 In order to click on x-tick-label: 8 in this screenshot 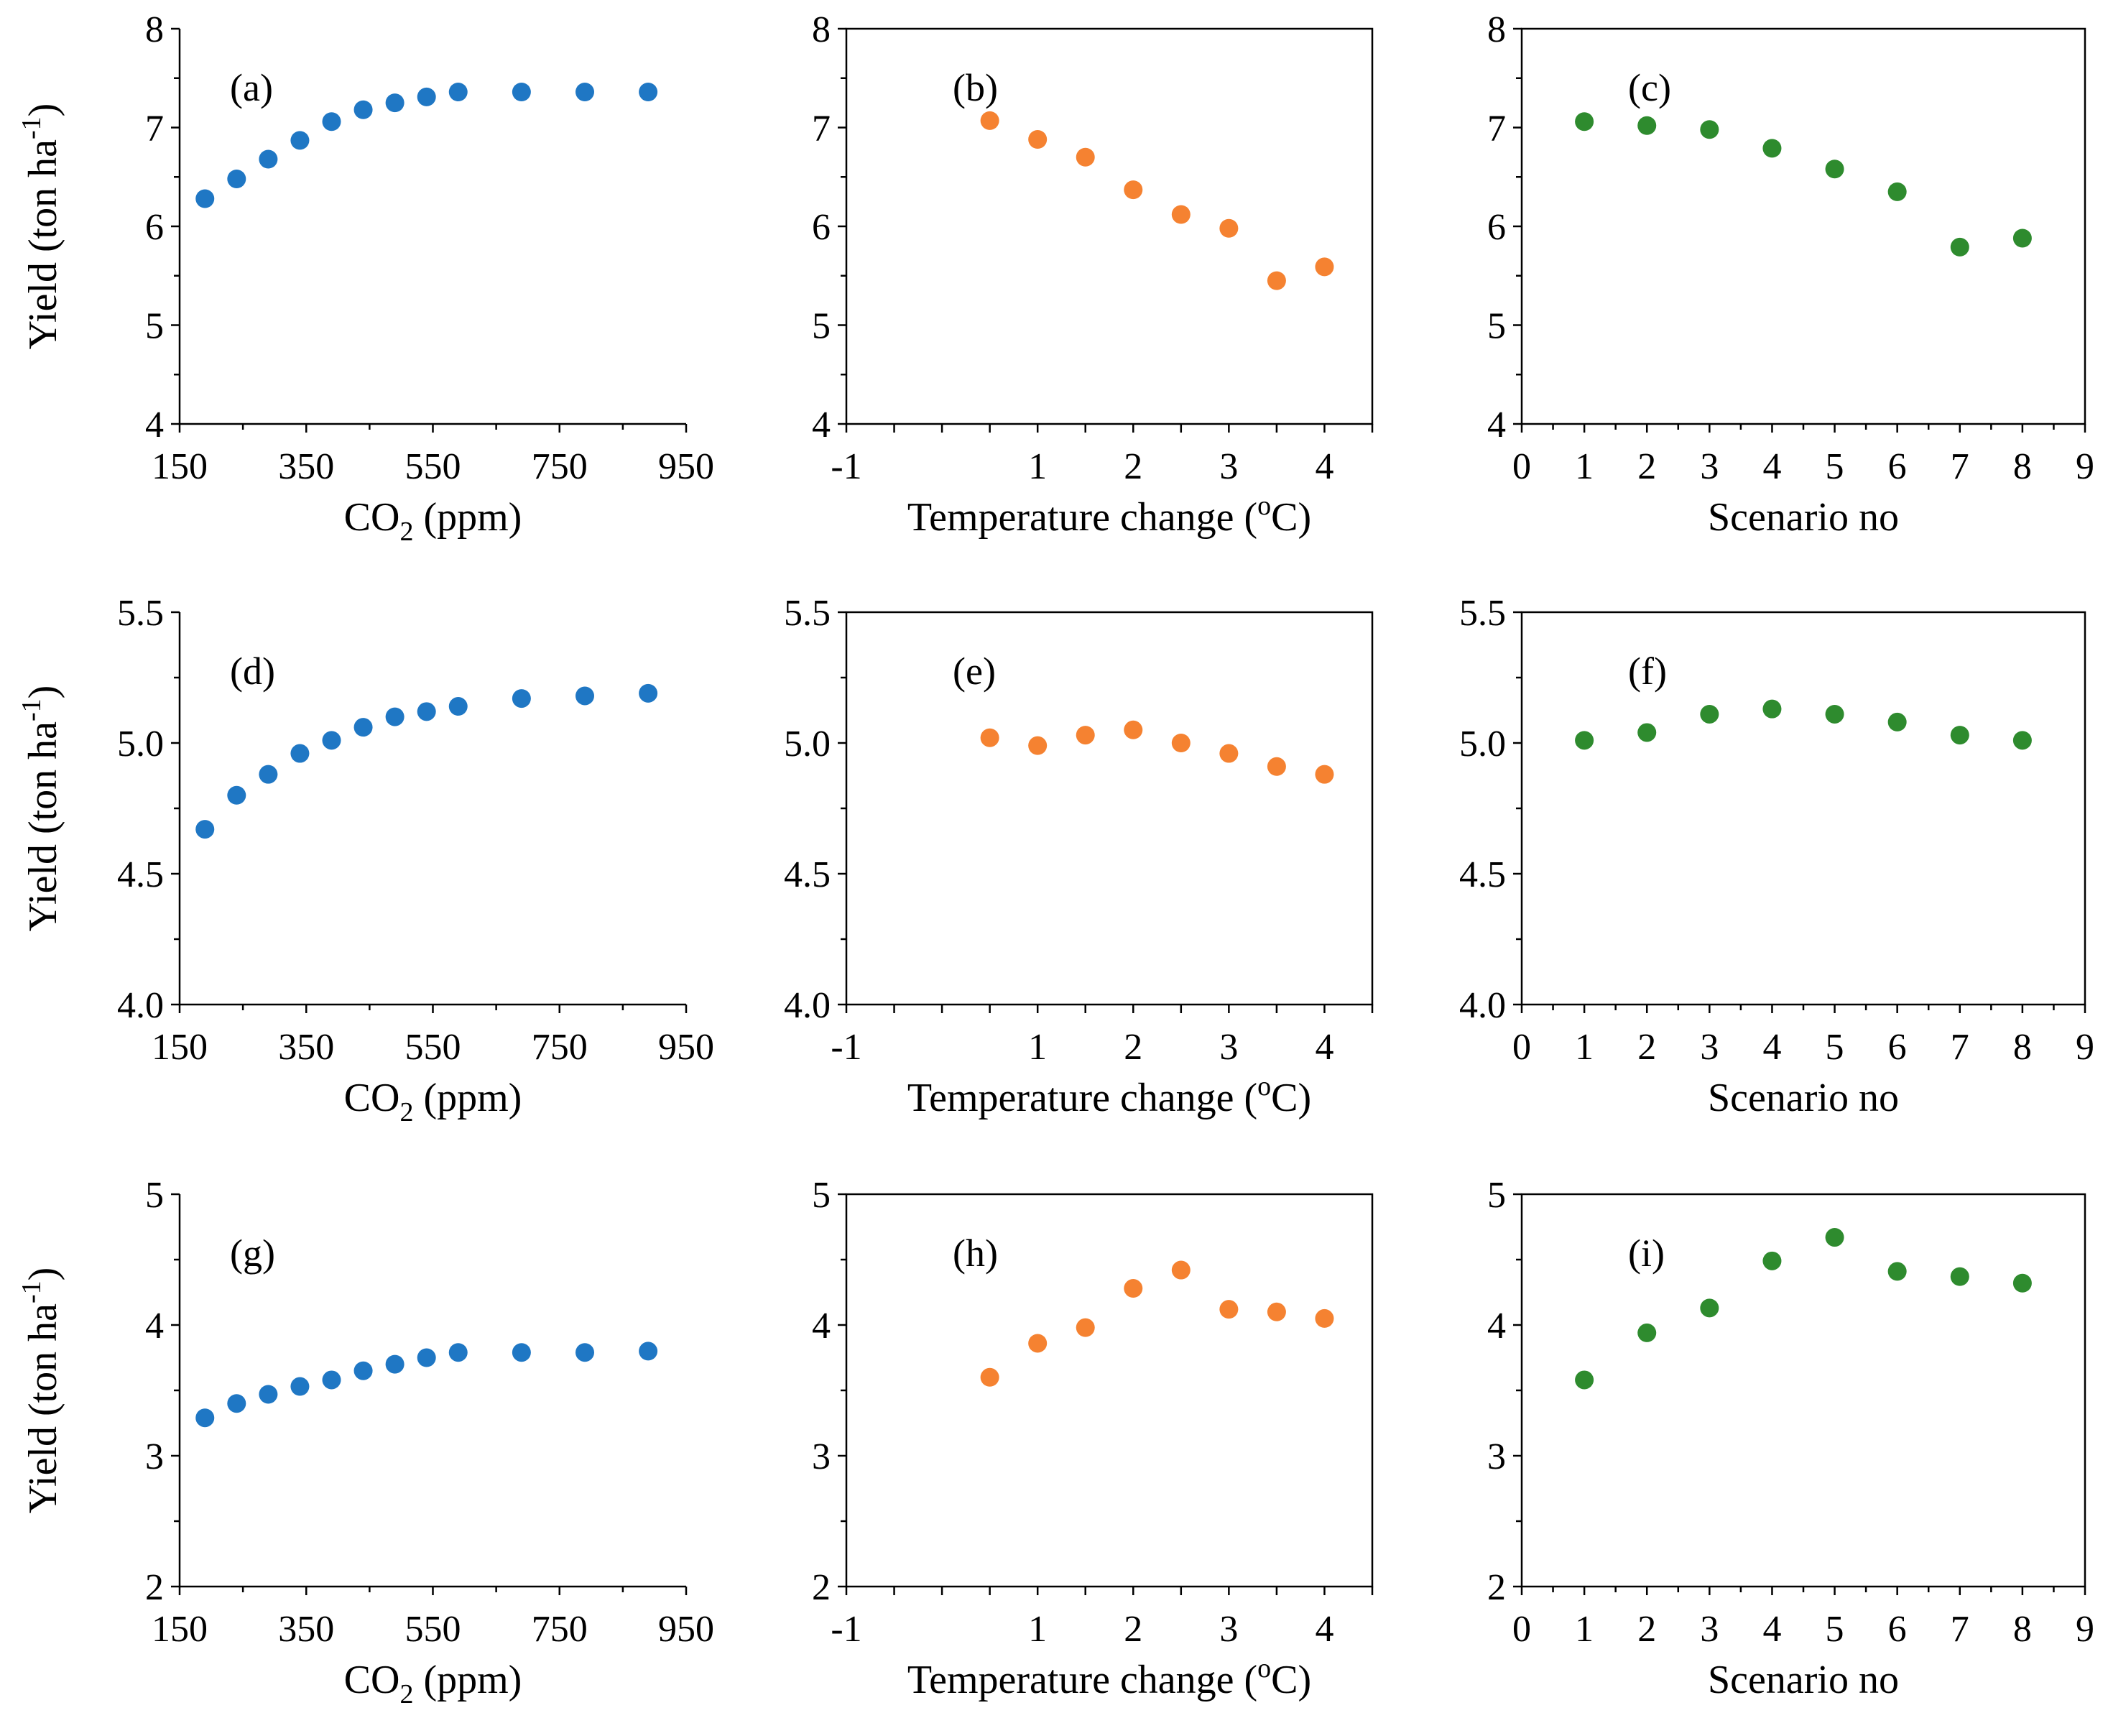, I will do `click(2023, 466)`.